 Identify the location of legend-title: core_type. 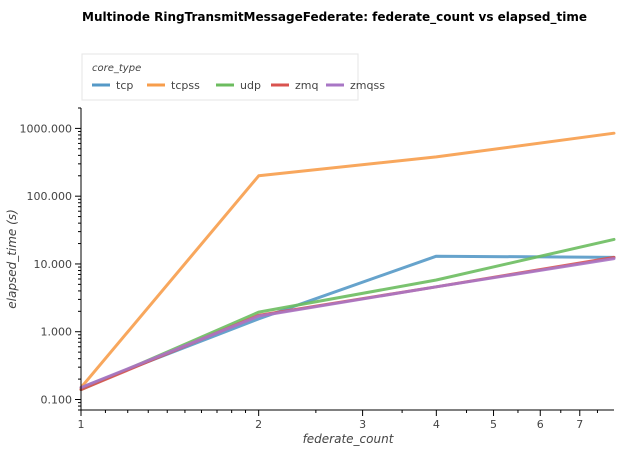
(116, 68).